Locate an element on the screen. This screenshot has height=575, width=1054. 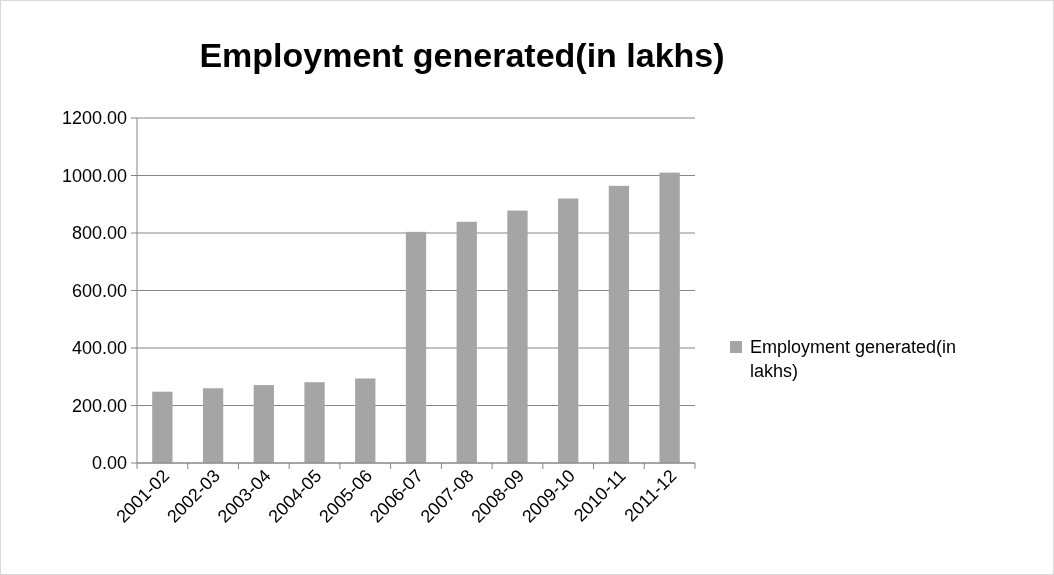
y-tick-label: 600.00 is located at coordinates (99, 290).